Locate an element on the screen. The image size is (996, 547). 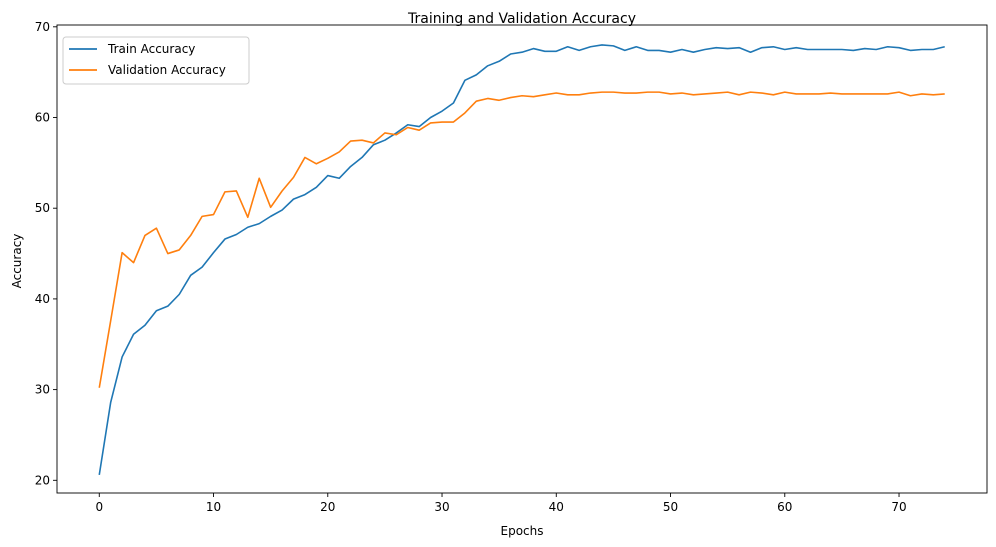
x-tick-label: 10 is located at coordinates (213, 507).